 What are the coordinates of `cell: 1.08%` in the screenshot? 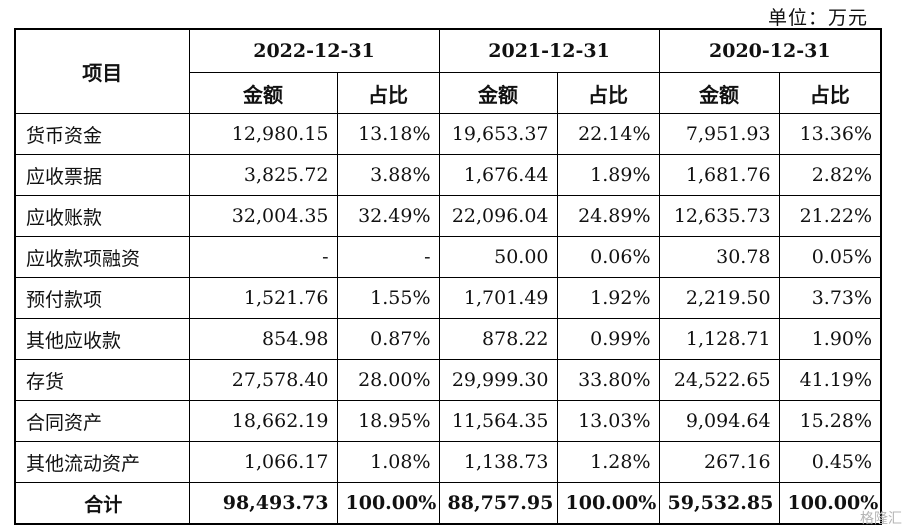 It's located at (388, 462).